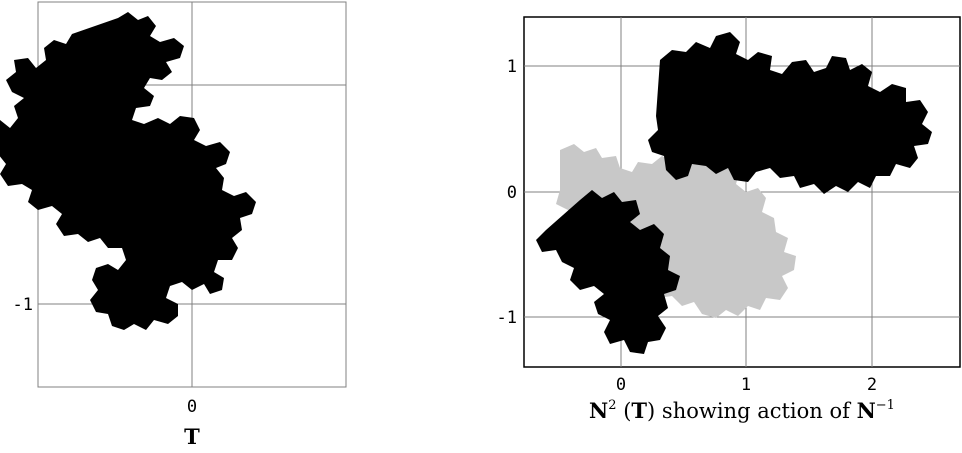 The height and width of the screenshot is (453, 962). I want to click on caption-sup-minus1: −1, so click(885, 405).